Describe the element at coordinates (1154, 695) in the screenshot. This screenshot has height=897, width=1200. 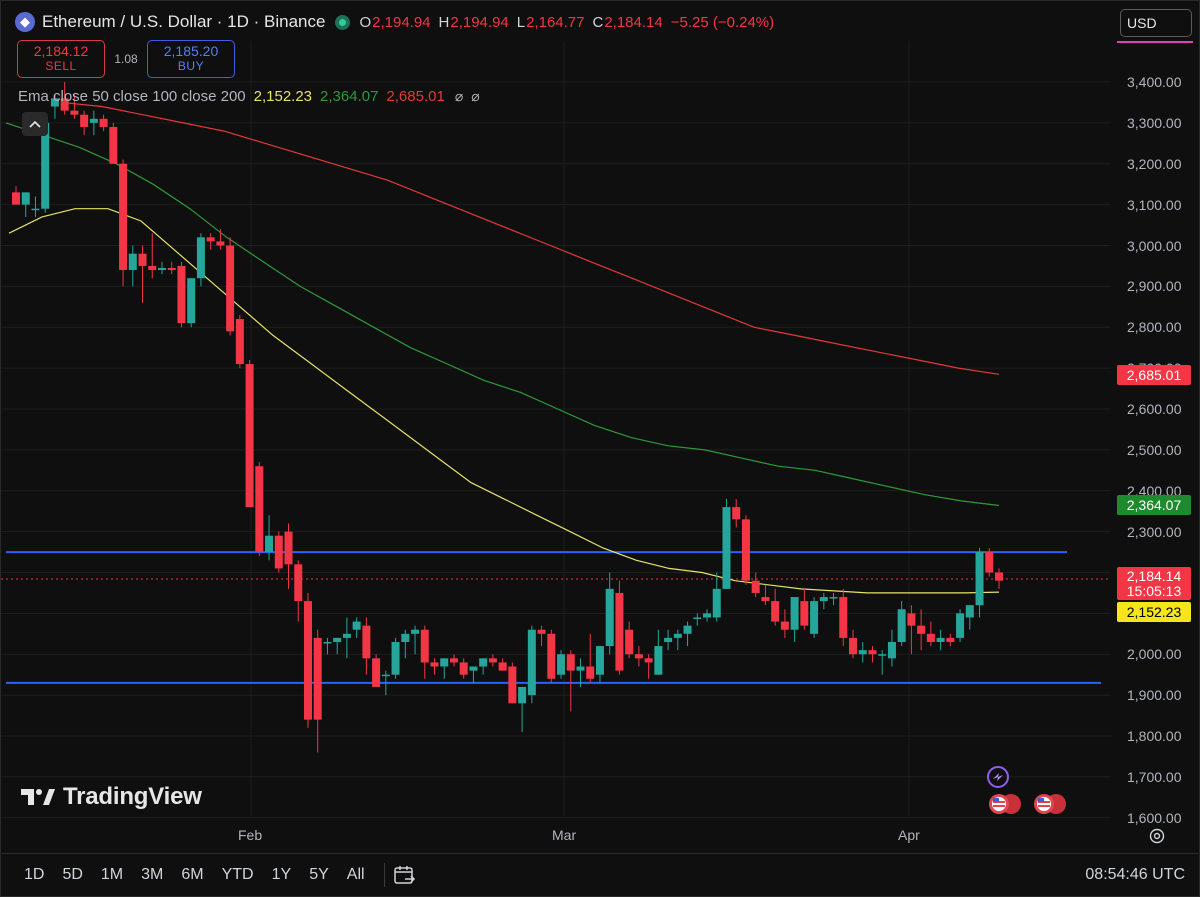
I see `y-tick-label: 1,900.00` at that location.